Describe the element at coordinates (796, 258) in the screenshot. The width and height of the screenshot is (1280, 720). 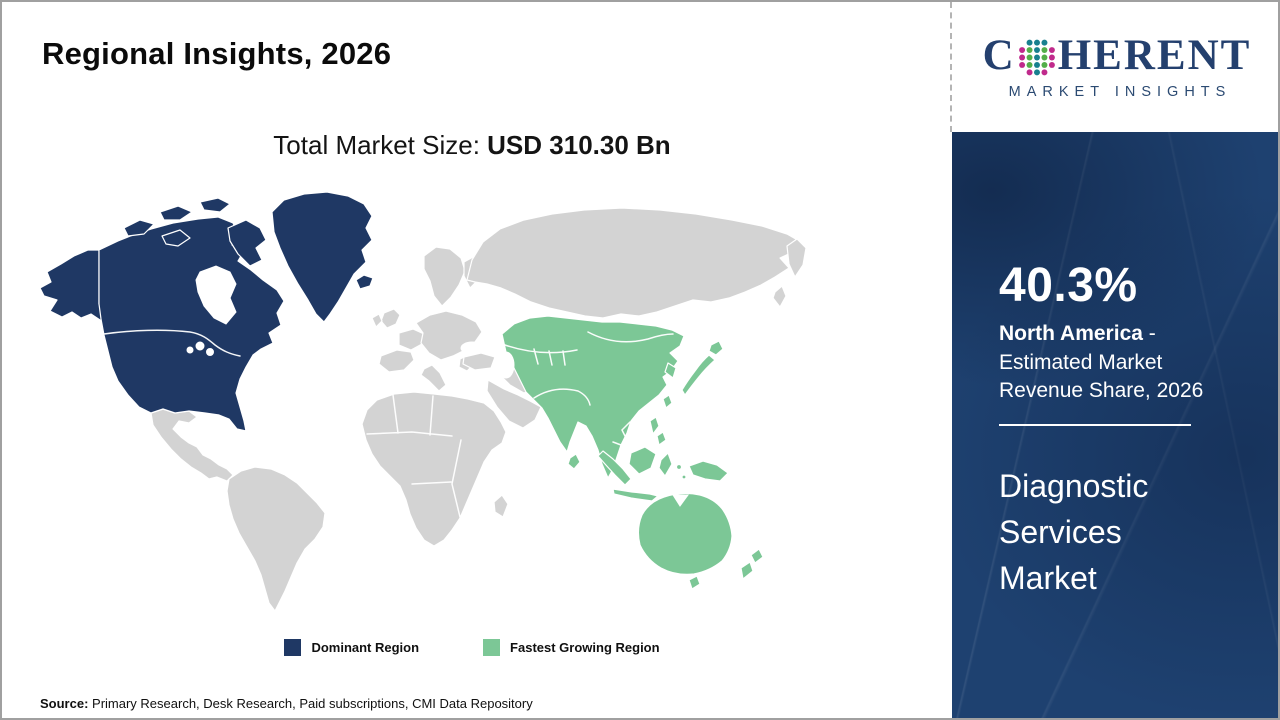
I see `map-kamchatka` at that location.